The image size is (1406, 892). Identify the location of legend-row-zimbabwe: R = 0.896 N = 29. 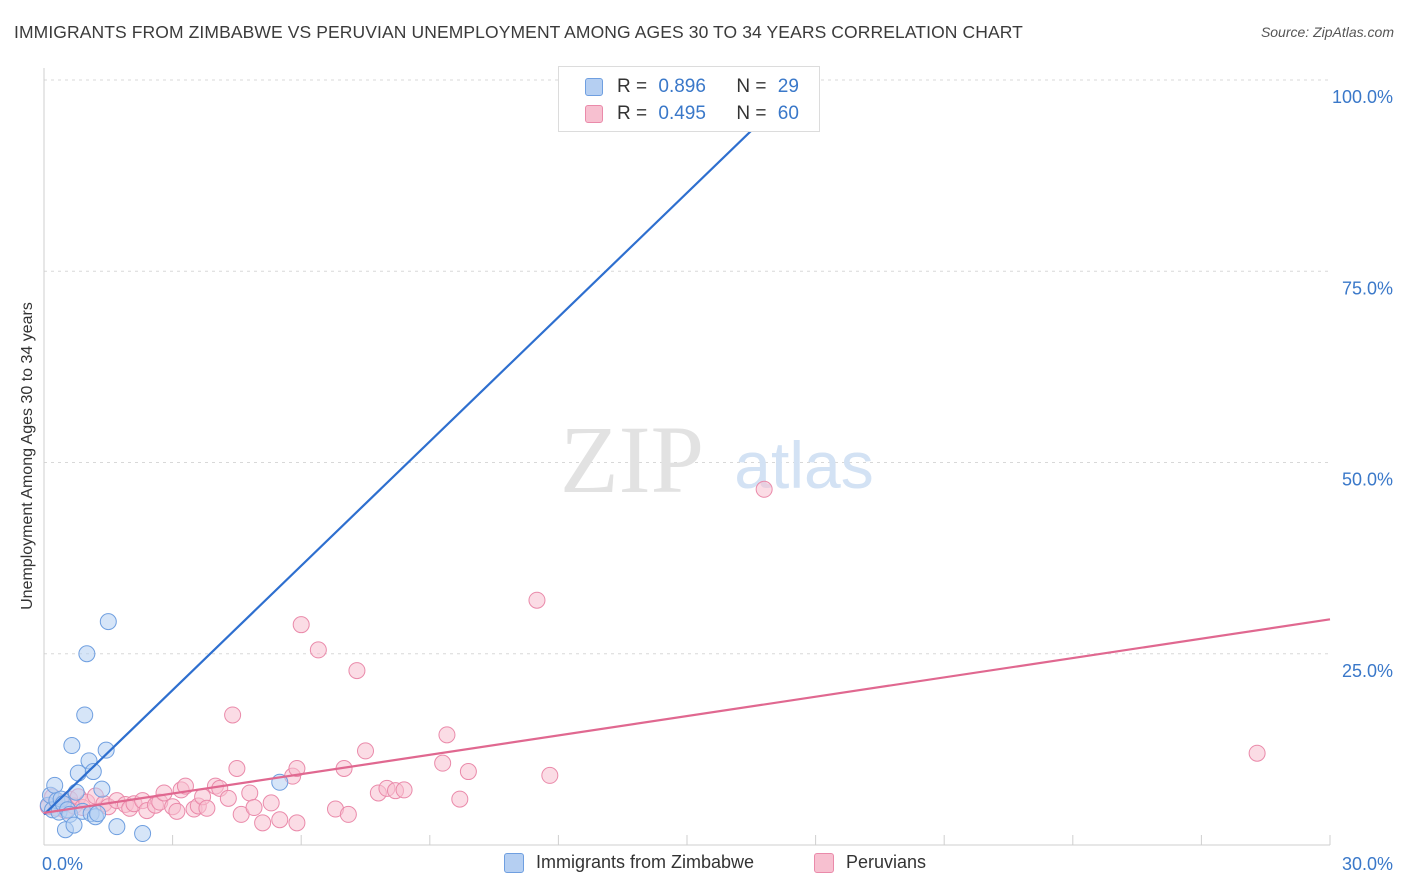
(692, 87).